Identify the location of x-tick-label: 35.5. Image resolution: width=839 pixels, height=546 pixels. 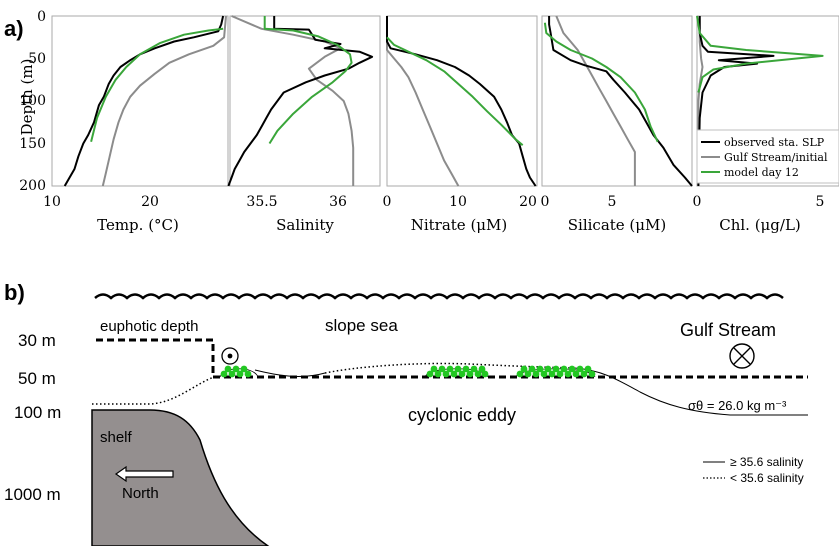
(261, 202).